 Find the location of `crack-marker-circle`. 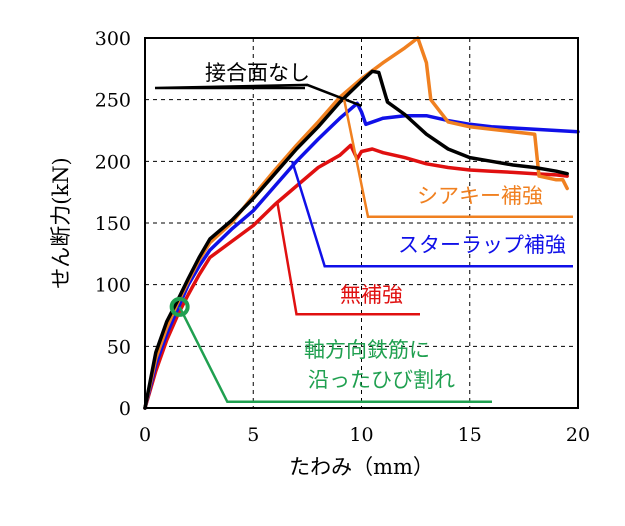

crack-marker-circle is located at coordinates (179, 306).